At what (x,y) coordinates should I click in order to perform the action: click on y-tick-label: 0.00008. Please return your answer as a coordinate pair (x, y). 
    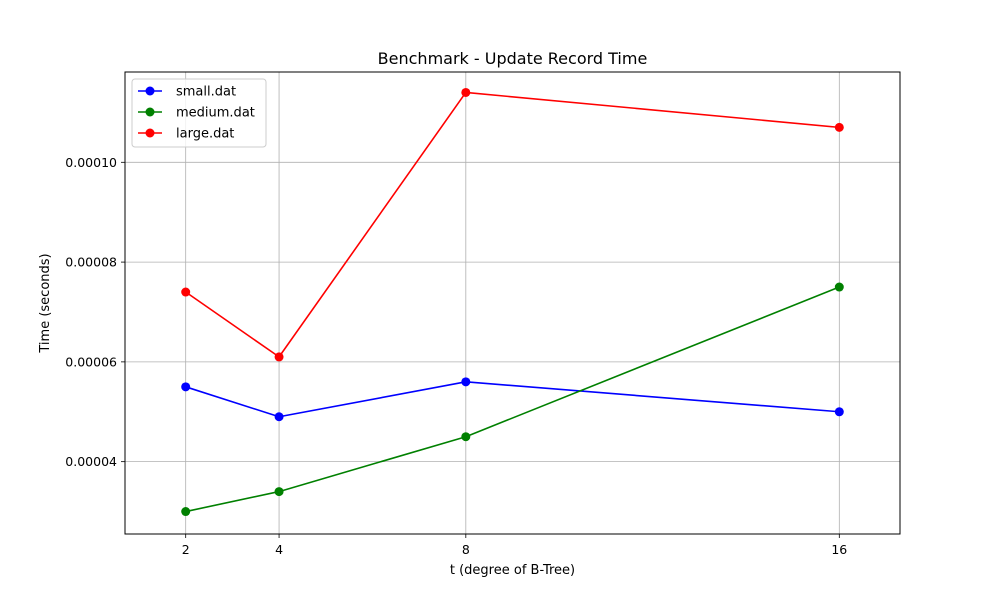
    Looking at the image, I should click on (91, 262).